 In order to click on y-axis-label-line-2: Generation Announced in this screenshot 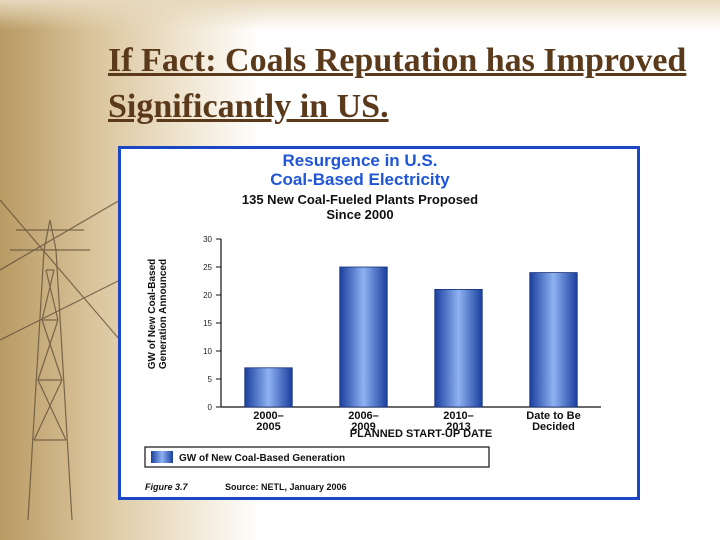, I will do `click(163, 314)`.